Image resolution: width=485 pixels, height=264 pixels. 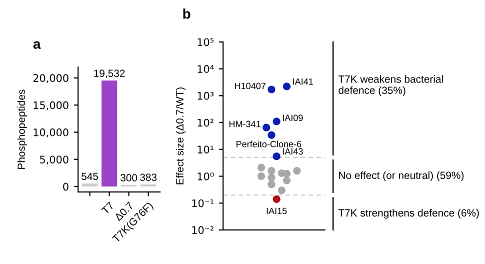 What do you see at coordinates (148, 177) in the screenshot?
I see `data-label: 383` at bounding box center [148, 177].